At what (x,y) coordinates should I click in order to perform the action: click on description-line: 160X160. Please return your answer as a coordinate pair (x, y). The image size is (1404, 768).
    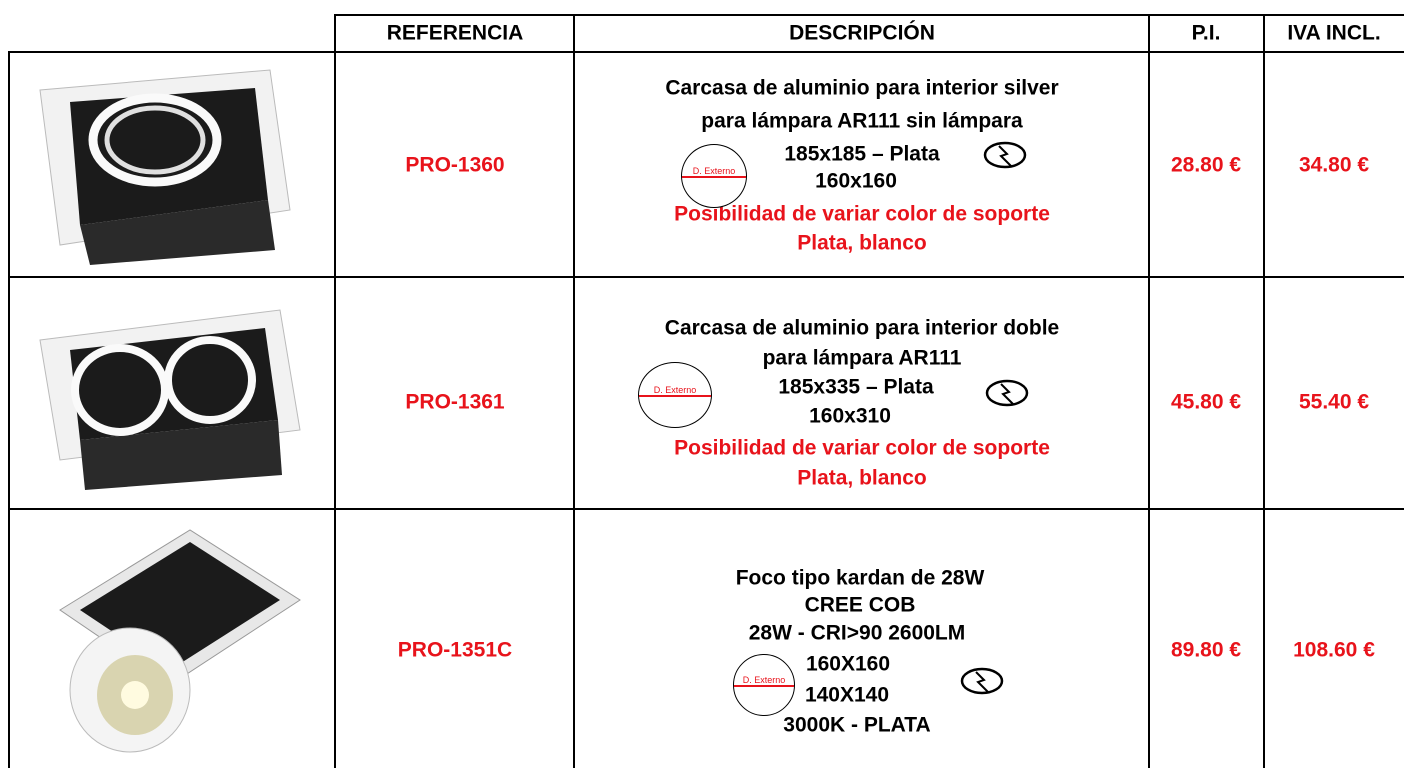
    Looking at the image, I should click on (848, 664).